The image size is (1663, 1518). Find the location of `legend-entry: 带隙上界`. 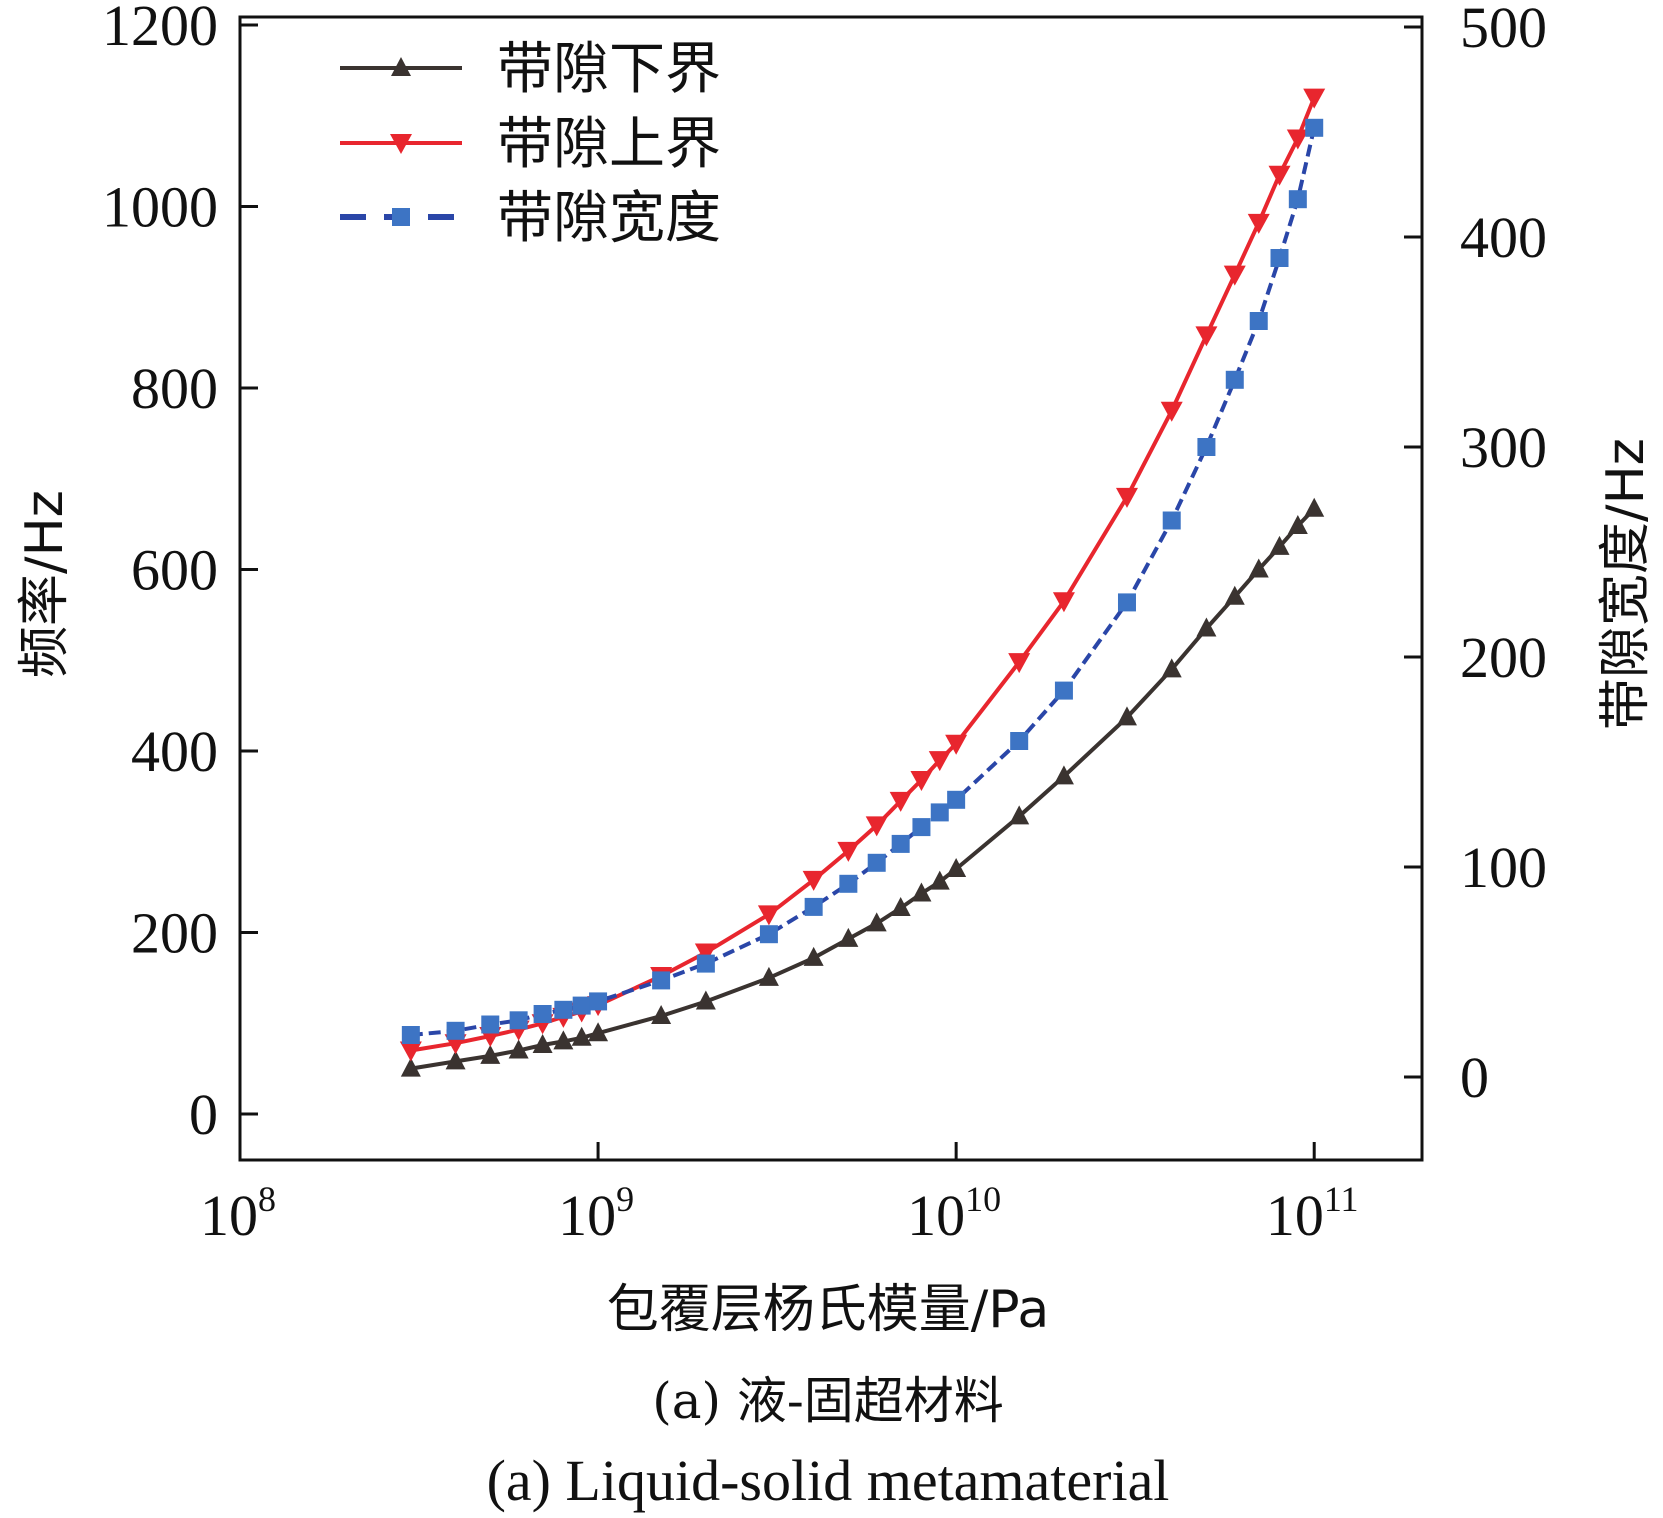

legend-entry: 带隙上界 is located at coordinates (530, 144).